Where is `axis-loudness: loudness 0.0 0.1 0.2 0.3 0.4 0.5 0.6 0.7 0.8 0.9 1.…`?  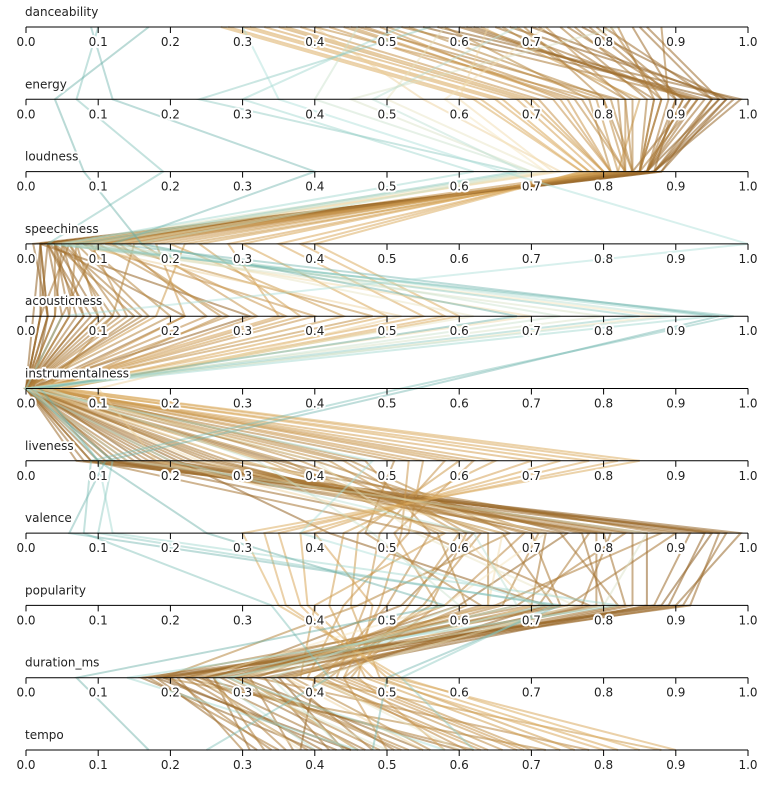
axis-loudness: loudness 0.0 0.1 0.2 0.3 0.4 0.5 0.6 0.7 0.8 0.9 1.… is located at coordinates (386, 172).